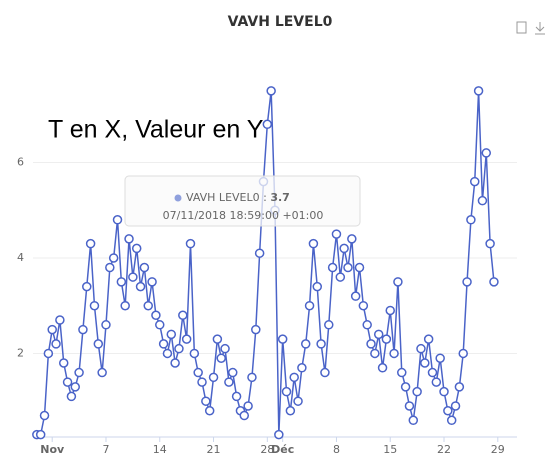 The image size is (552, 468). What do you see at coordinates (214, 449) in the screenshot?
I see `x-tick-label: 21` at bounding box center [214, 449].